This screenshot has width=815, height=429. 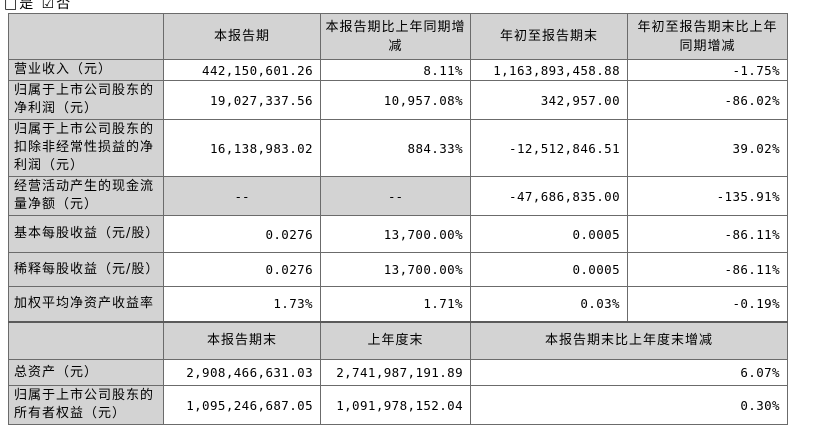 What do you see at coordinates (86, 234) in the screenshot?
I see `row-label: 基本每股收益（元/股）` at bounding box center [86, 234].